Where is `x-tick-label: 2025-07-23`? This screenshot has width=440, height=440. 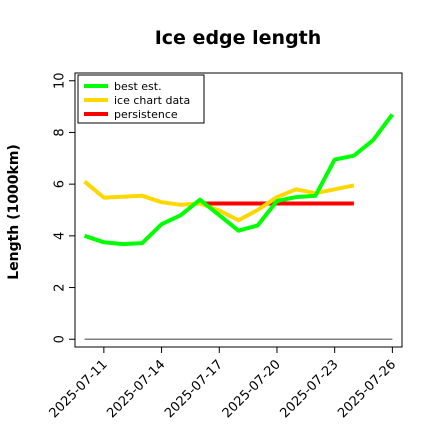
x-tick-label: 2025-07-23 is located at coordinates (309, 389).